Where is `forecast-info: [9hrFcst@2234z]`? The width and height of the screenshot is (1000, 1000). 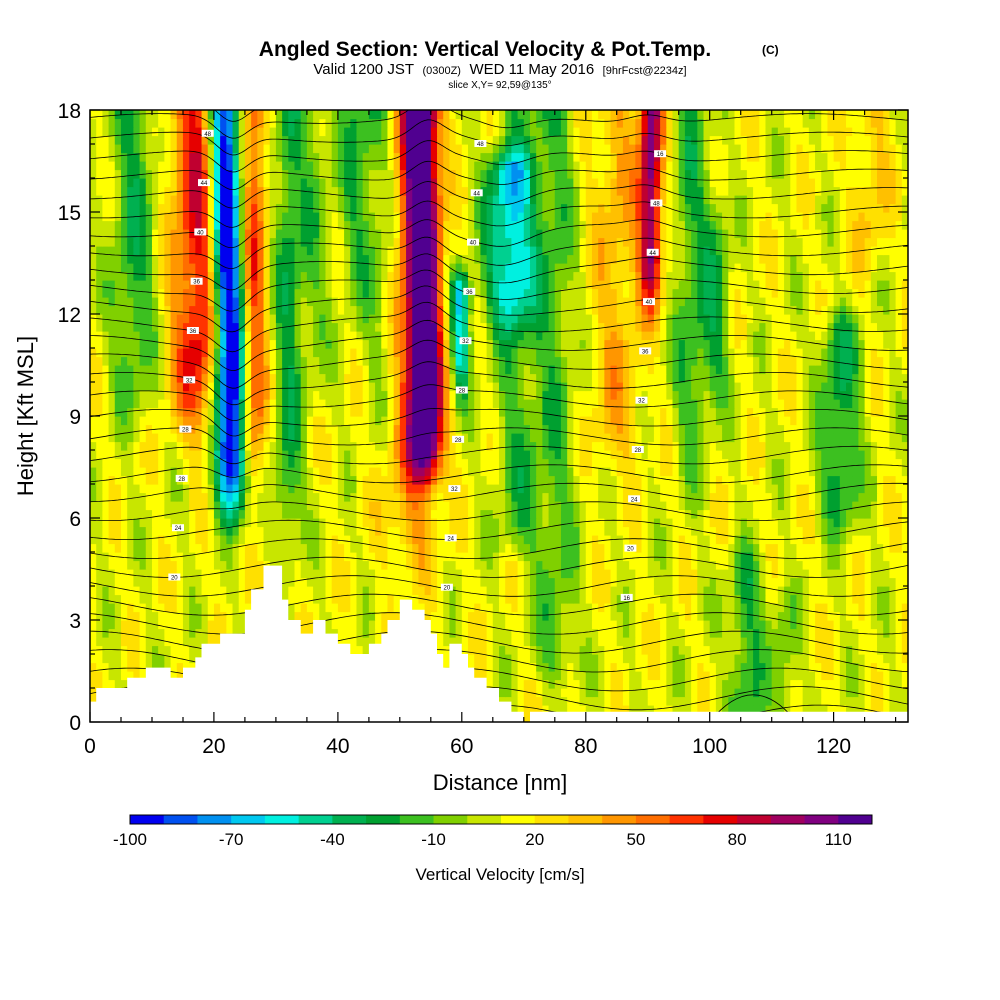
forecast-info: [9hrFcst@2234z] is located at coordinates (645, 71).